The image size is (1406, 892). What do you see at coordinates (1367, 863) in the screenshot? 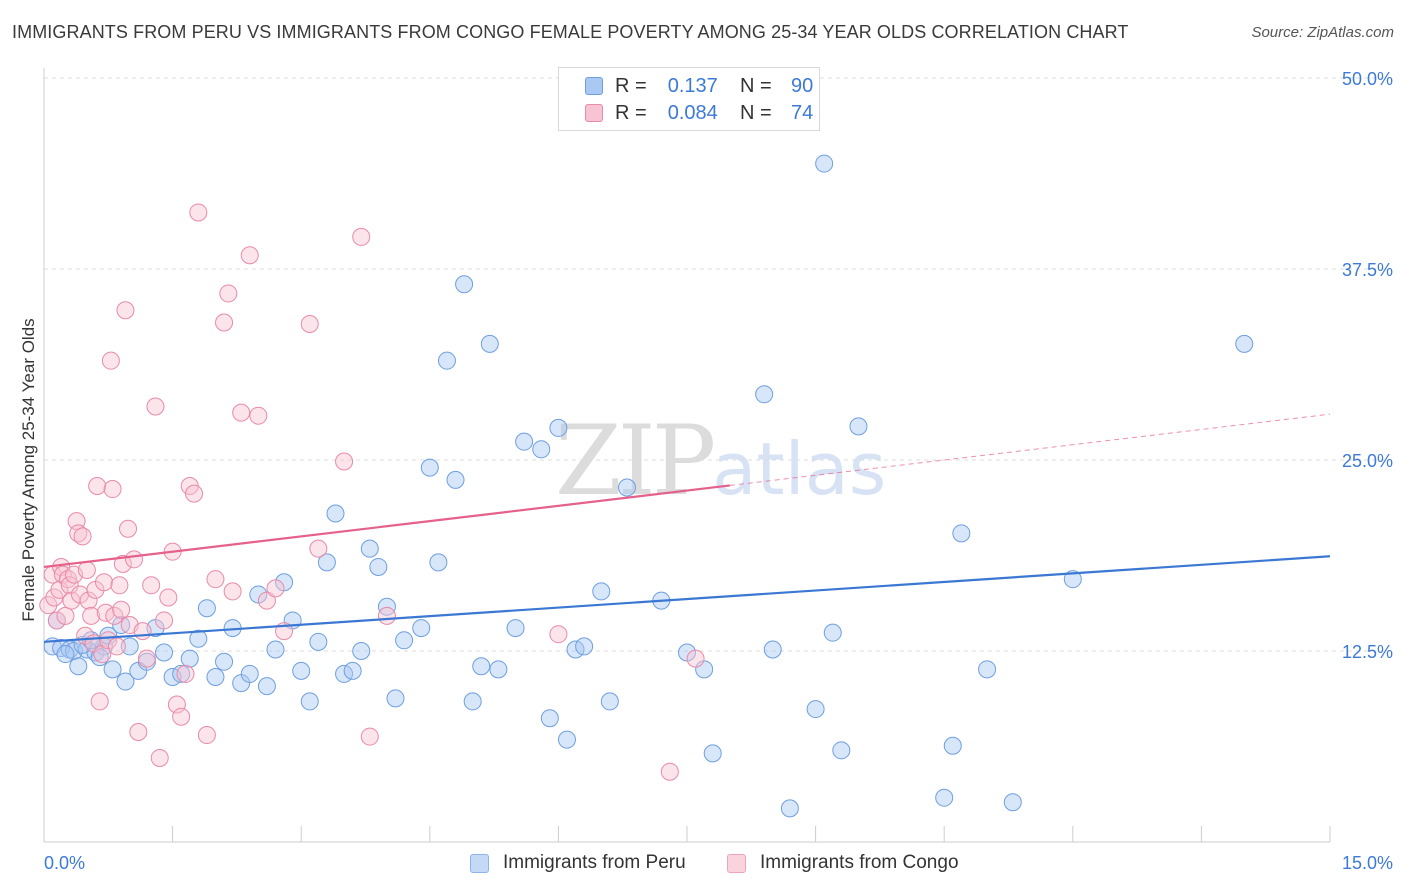
I see `x-tick-label-max: 15.0%` at bounding box center [1367, 863].